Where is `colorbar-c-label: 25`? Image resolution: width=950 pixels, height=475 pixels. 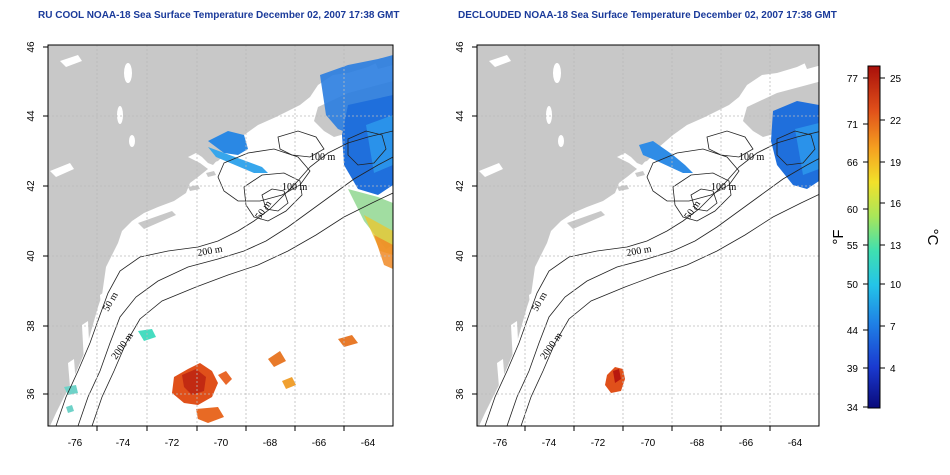 colorbar-c-label: 25 is located at coordinates (896, 79).